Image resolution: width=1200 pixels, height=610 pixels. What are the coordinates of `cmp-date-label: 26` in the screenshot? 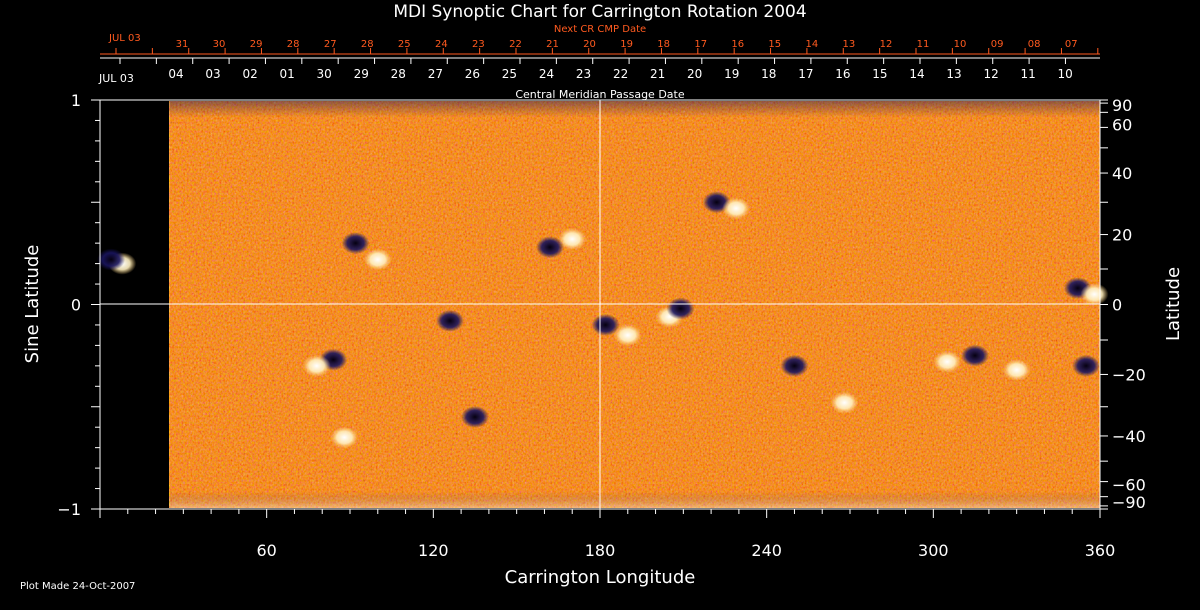 It's located at (472, 74).